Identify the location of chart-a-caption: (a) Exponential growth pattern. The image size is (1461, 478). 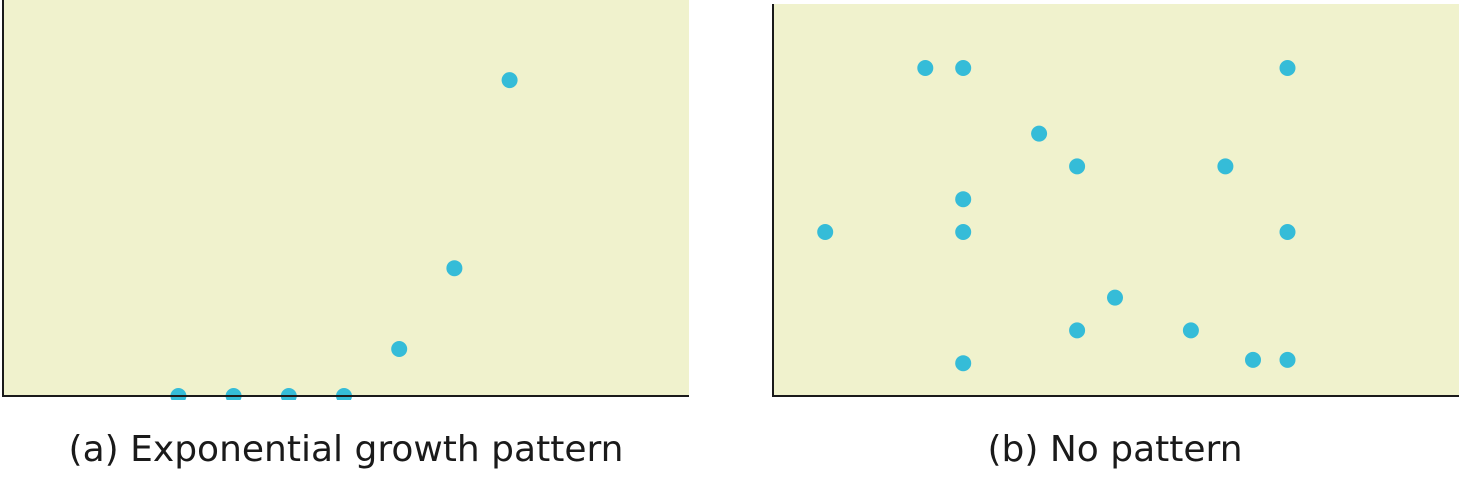
(346, 449).